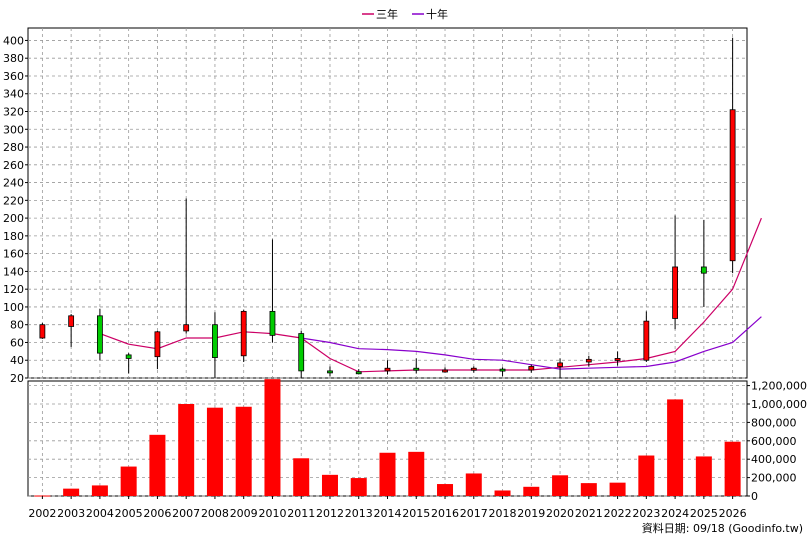 Image resolution: width=808 pixels, height=544 pixels. I want to click on candle-2005, so click(128, 363).